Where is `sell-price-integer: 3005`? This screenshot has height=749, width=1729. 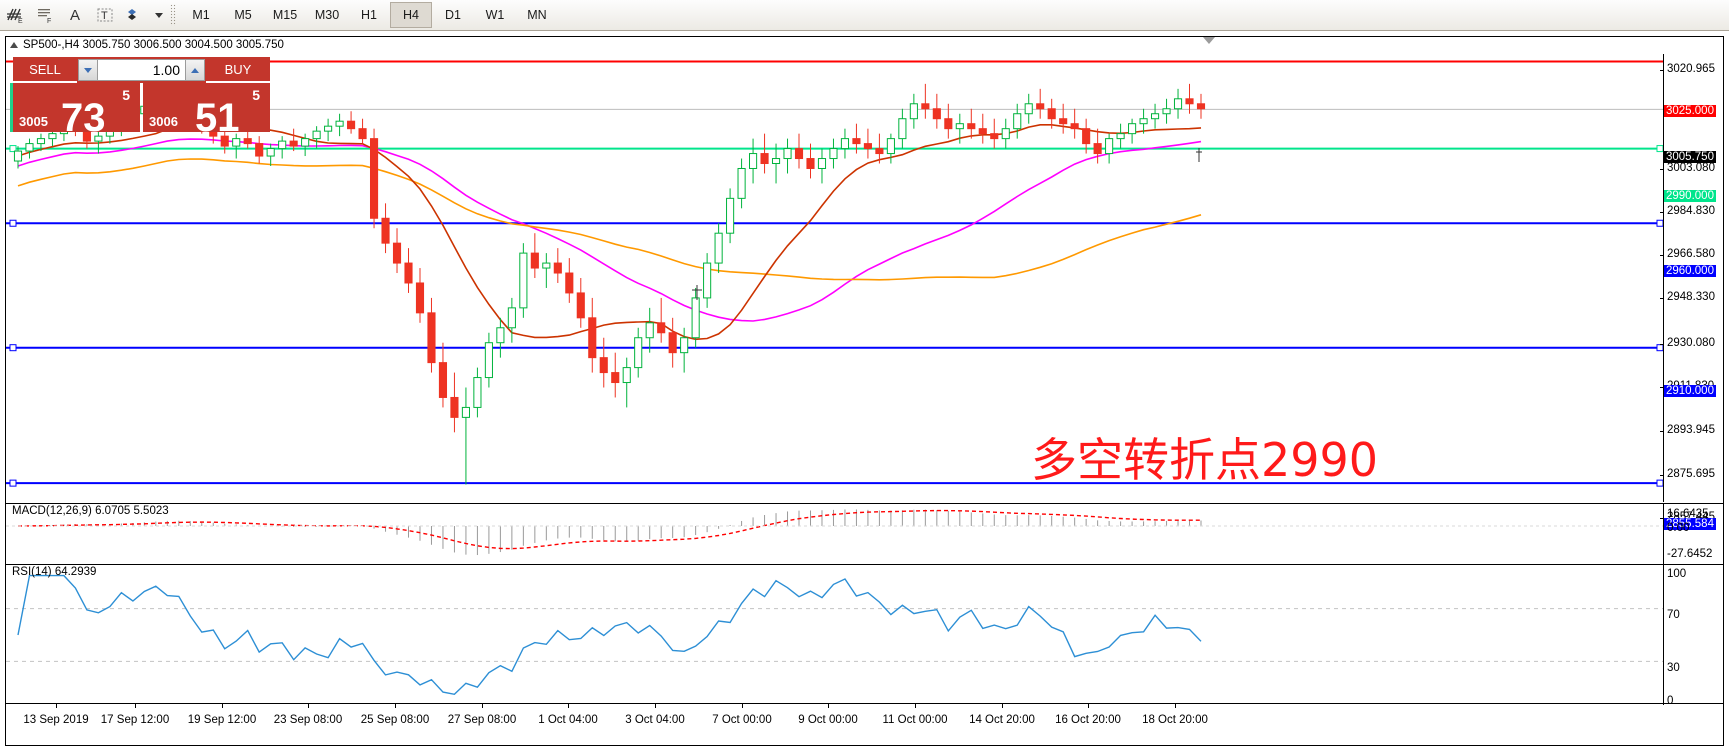 sell-price-integer: 3005 is located at coordinates (33, 121).